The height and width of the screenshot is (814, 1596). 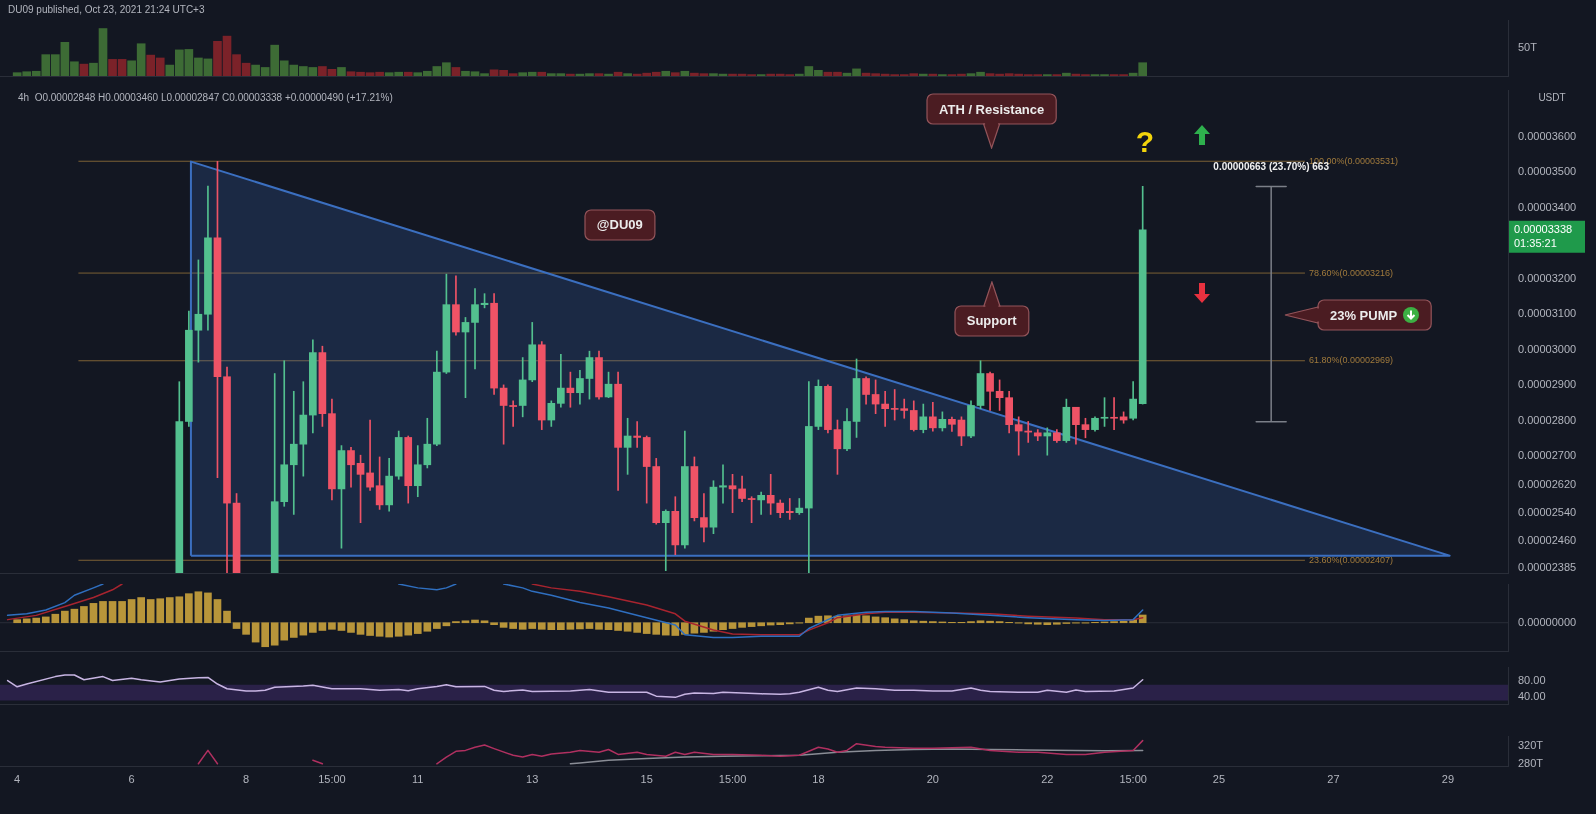 I want to click on y-tick-label: 0.00003500, so click(x=1547, y=171).